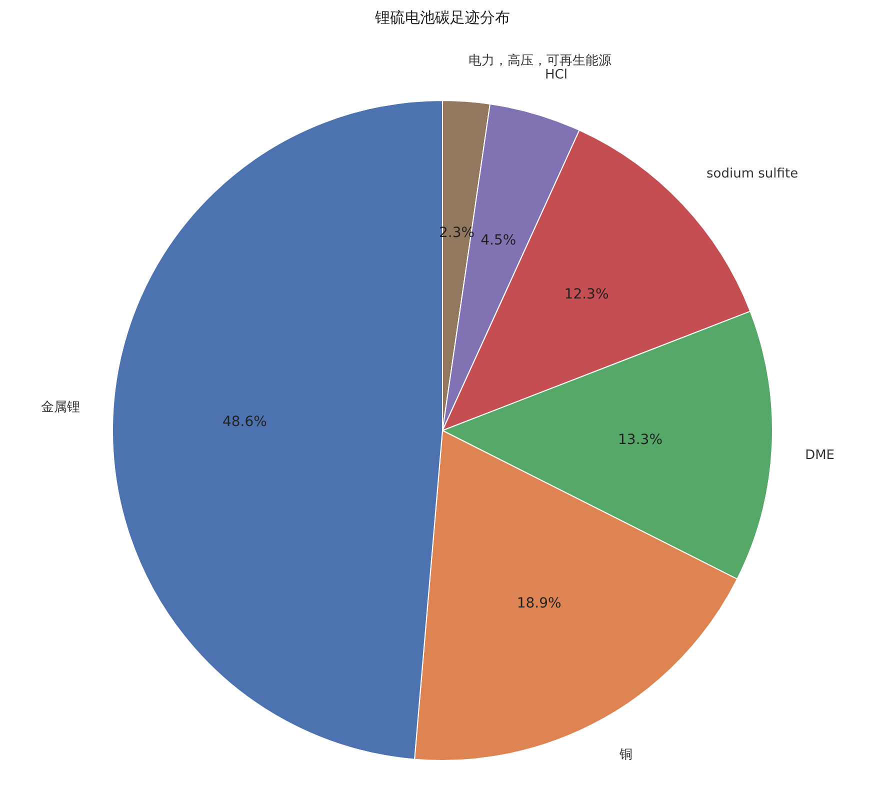 Image resolution: width=869 pixels, height=811 pixels. I want to click on slice-label: 电力，高压，可再生能源, so click(540, 60).